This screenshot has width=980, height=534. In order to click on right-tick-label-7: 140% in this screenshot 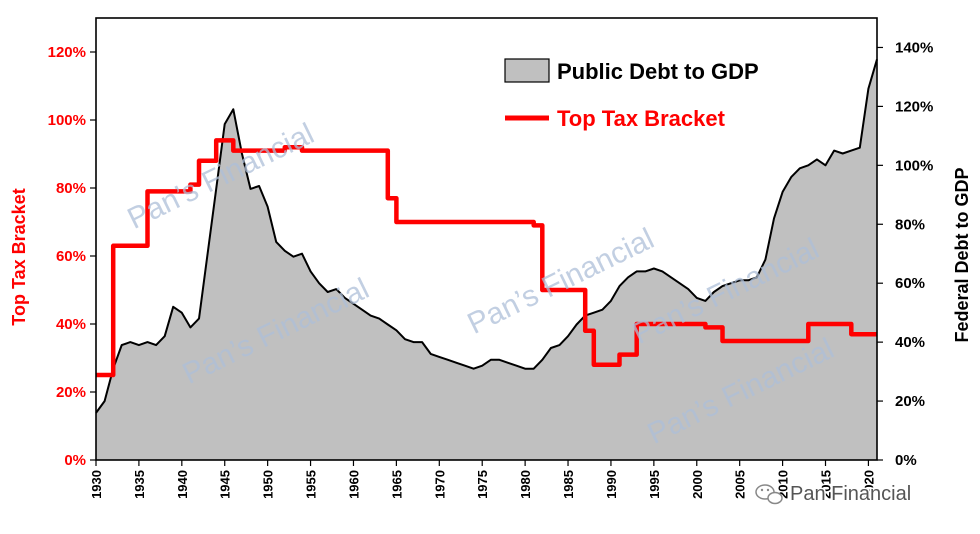, I will do `click(914, 47)`.